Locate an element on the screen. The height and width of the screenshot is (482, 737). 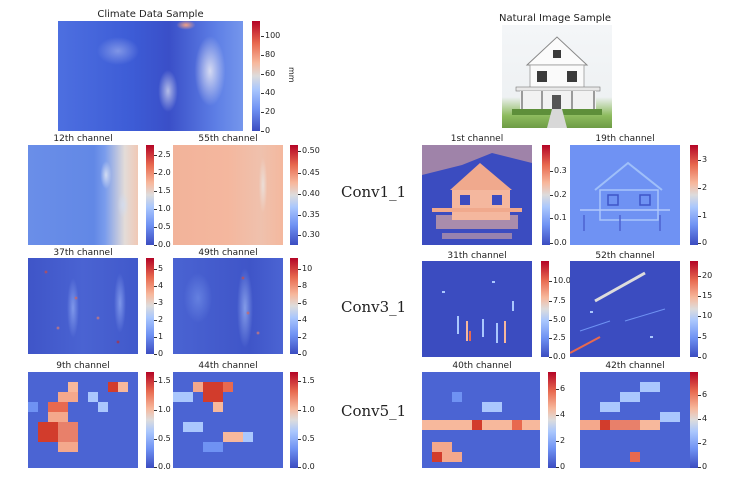
feature-map-conv5-right-a is located at coordinates (481, 420).